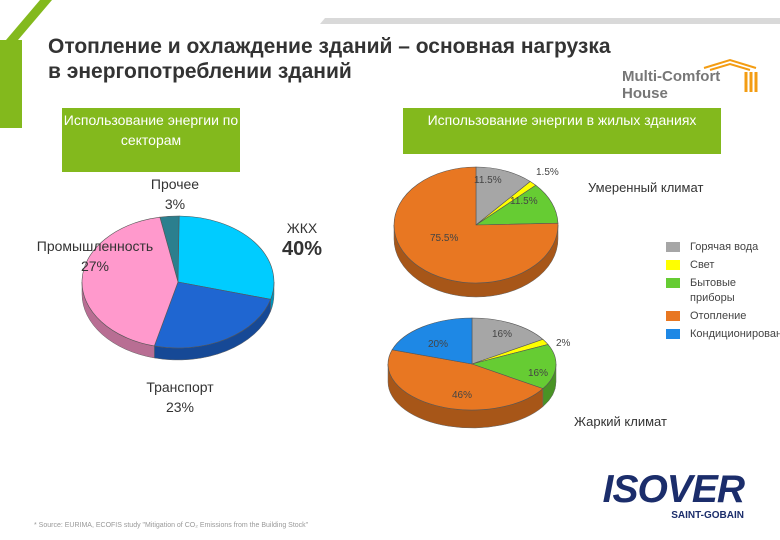  I want to click on slice-value-label-2-1: 2%, so click(563, 343).